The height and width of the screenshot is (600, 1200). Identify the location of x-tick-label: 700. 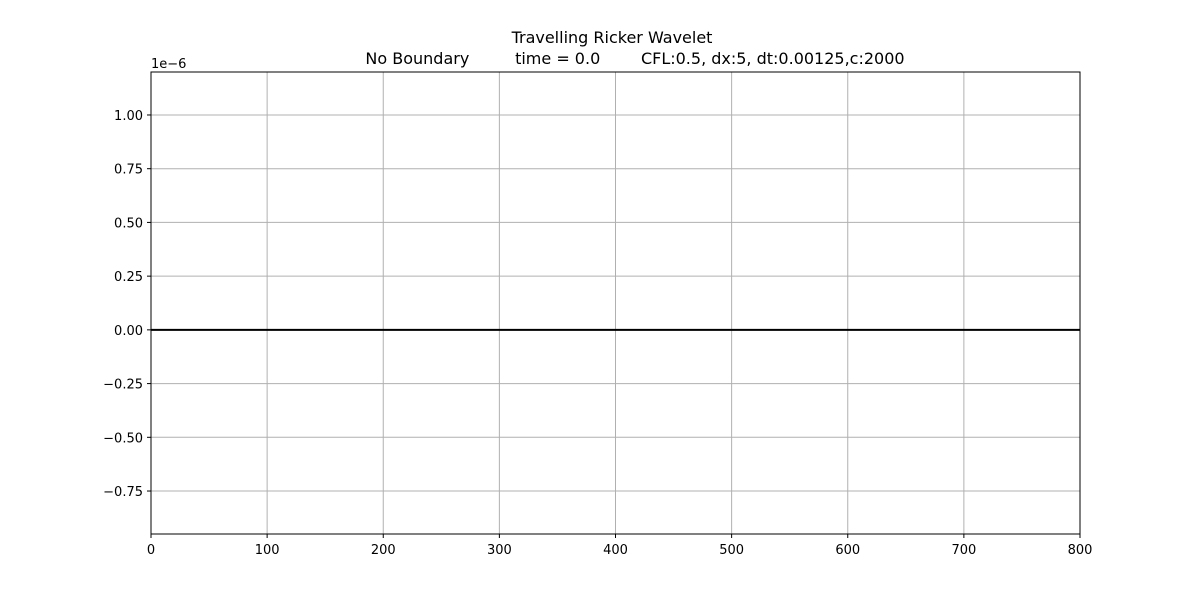
(963, 550).